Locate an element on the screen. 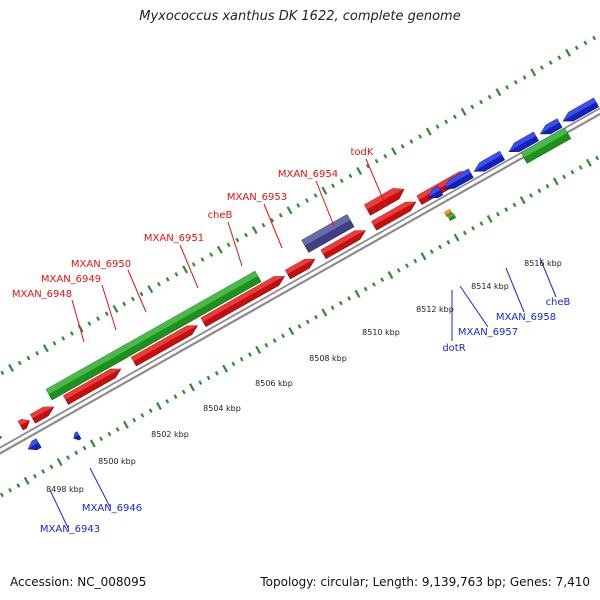 The image size is (600, 600). ruler-label: 8498 kbp is located at coordinates (65, 489).